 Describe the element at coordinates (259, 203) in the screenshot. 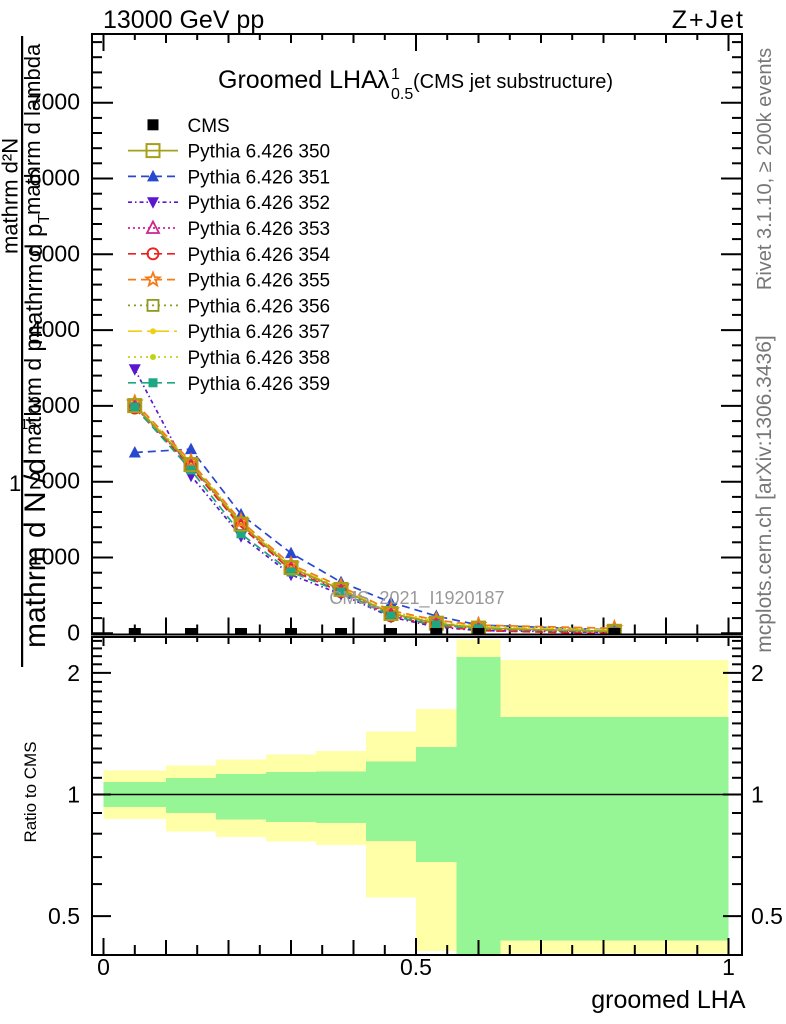

I see `svg-text: Pythia 6.426 352` at that location.